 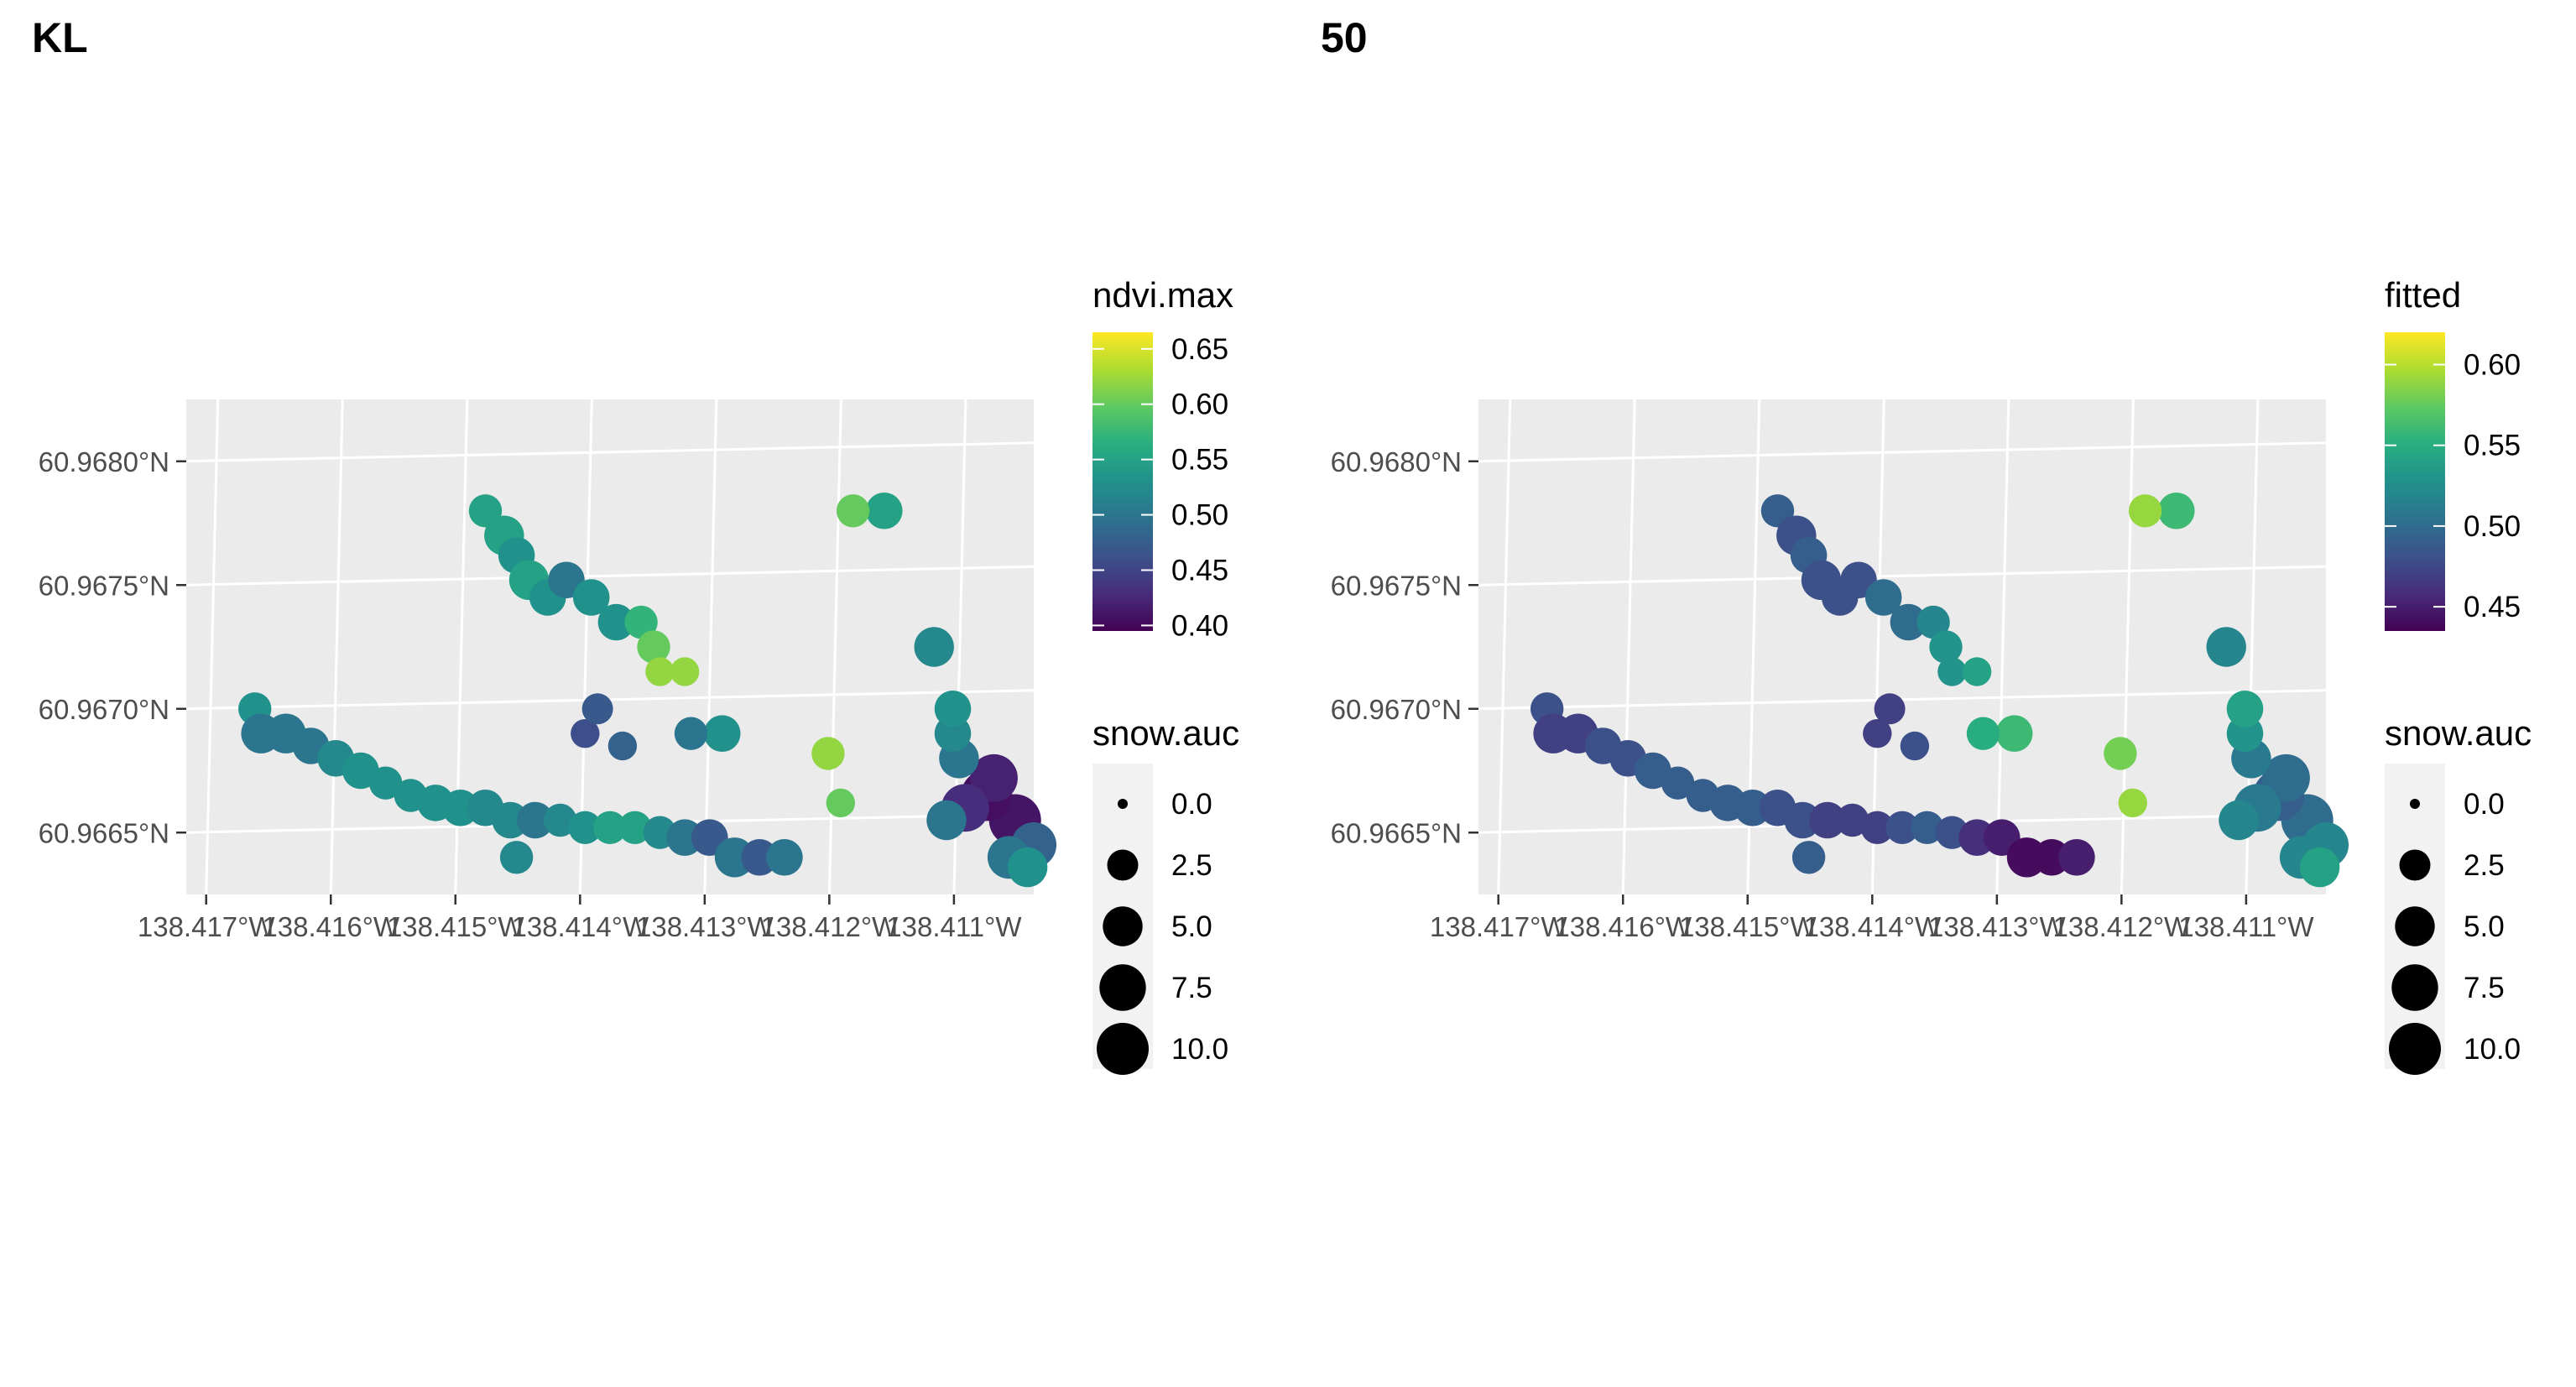 I want to click on size-legend-label: 2.5, so click(x=1191, y=866).